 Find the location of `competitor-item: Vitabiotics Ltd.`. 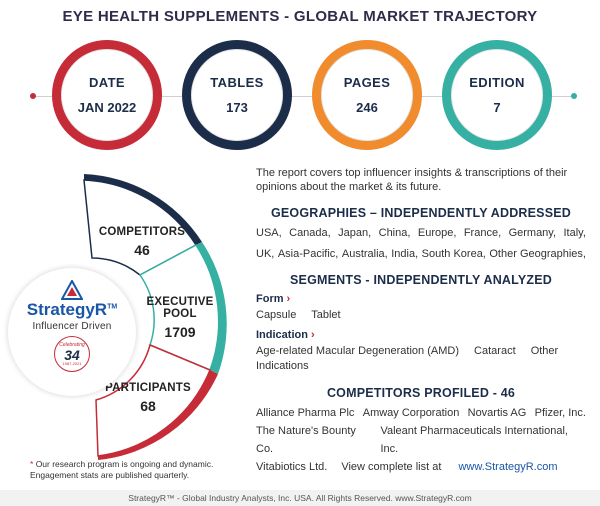

competitor-item: Vitabiotics Ltd. is located at coordinates (292, 467).